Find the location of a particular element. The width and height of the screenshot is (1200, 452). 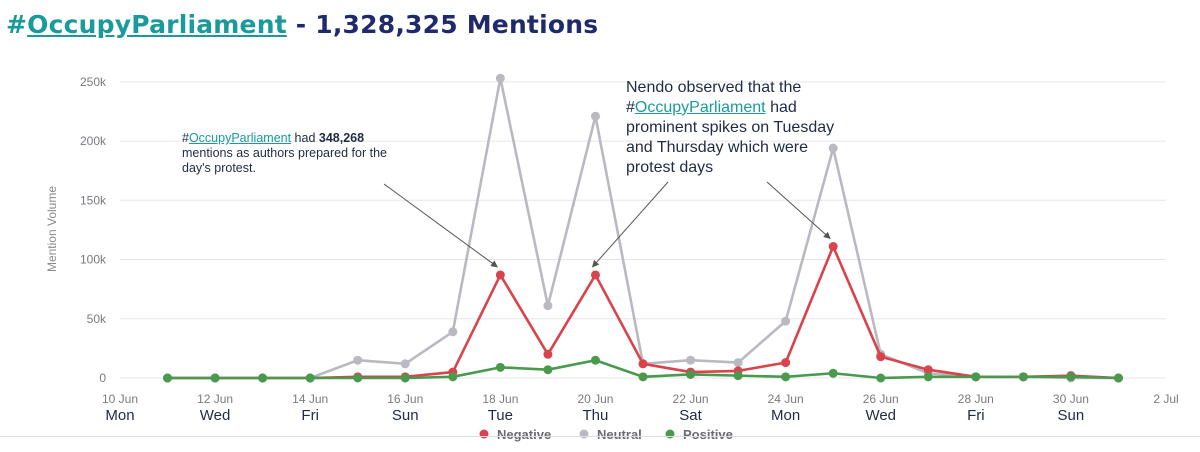

x-tick-label: 2 Jul is located at coordinates (1165, 399).